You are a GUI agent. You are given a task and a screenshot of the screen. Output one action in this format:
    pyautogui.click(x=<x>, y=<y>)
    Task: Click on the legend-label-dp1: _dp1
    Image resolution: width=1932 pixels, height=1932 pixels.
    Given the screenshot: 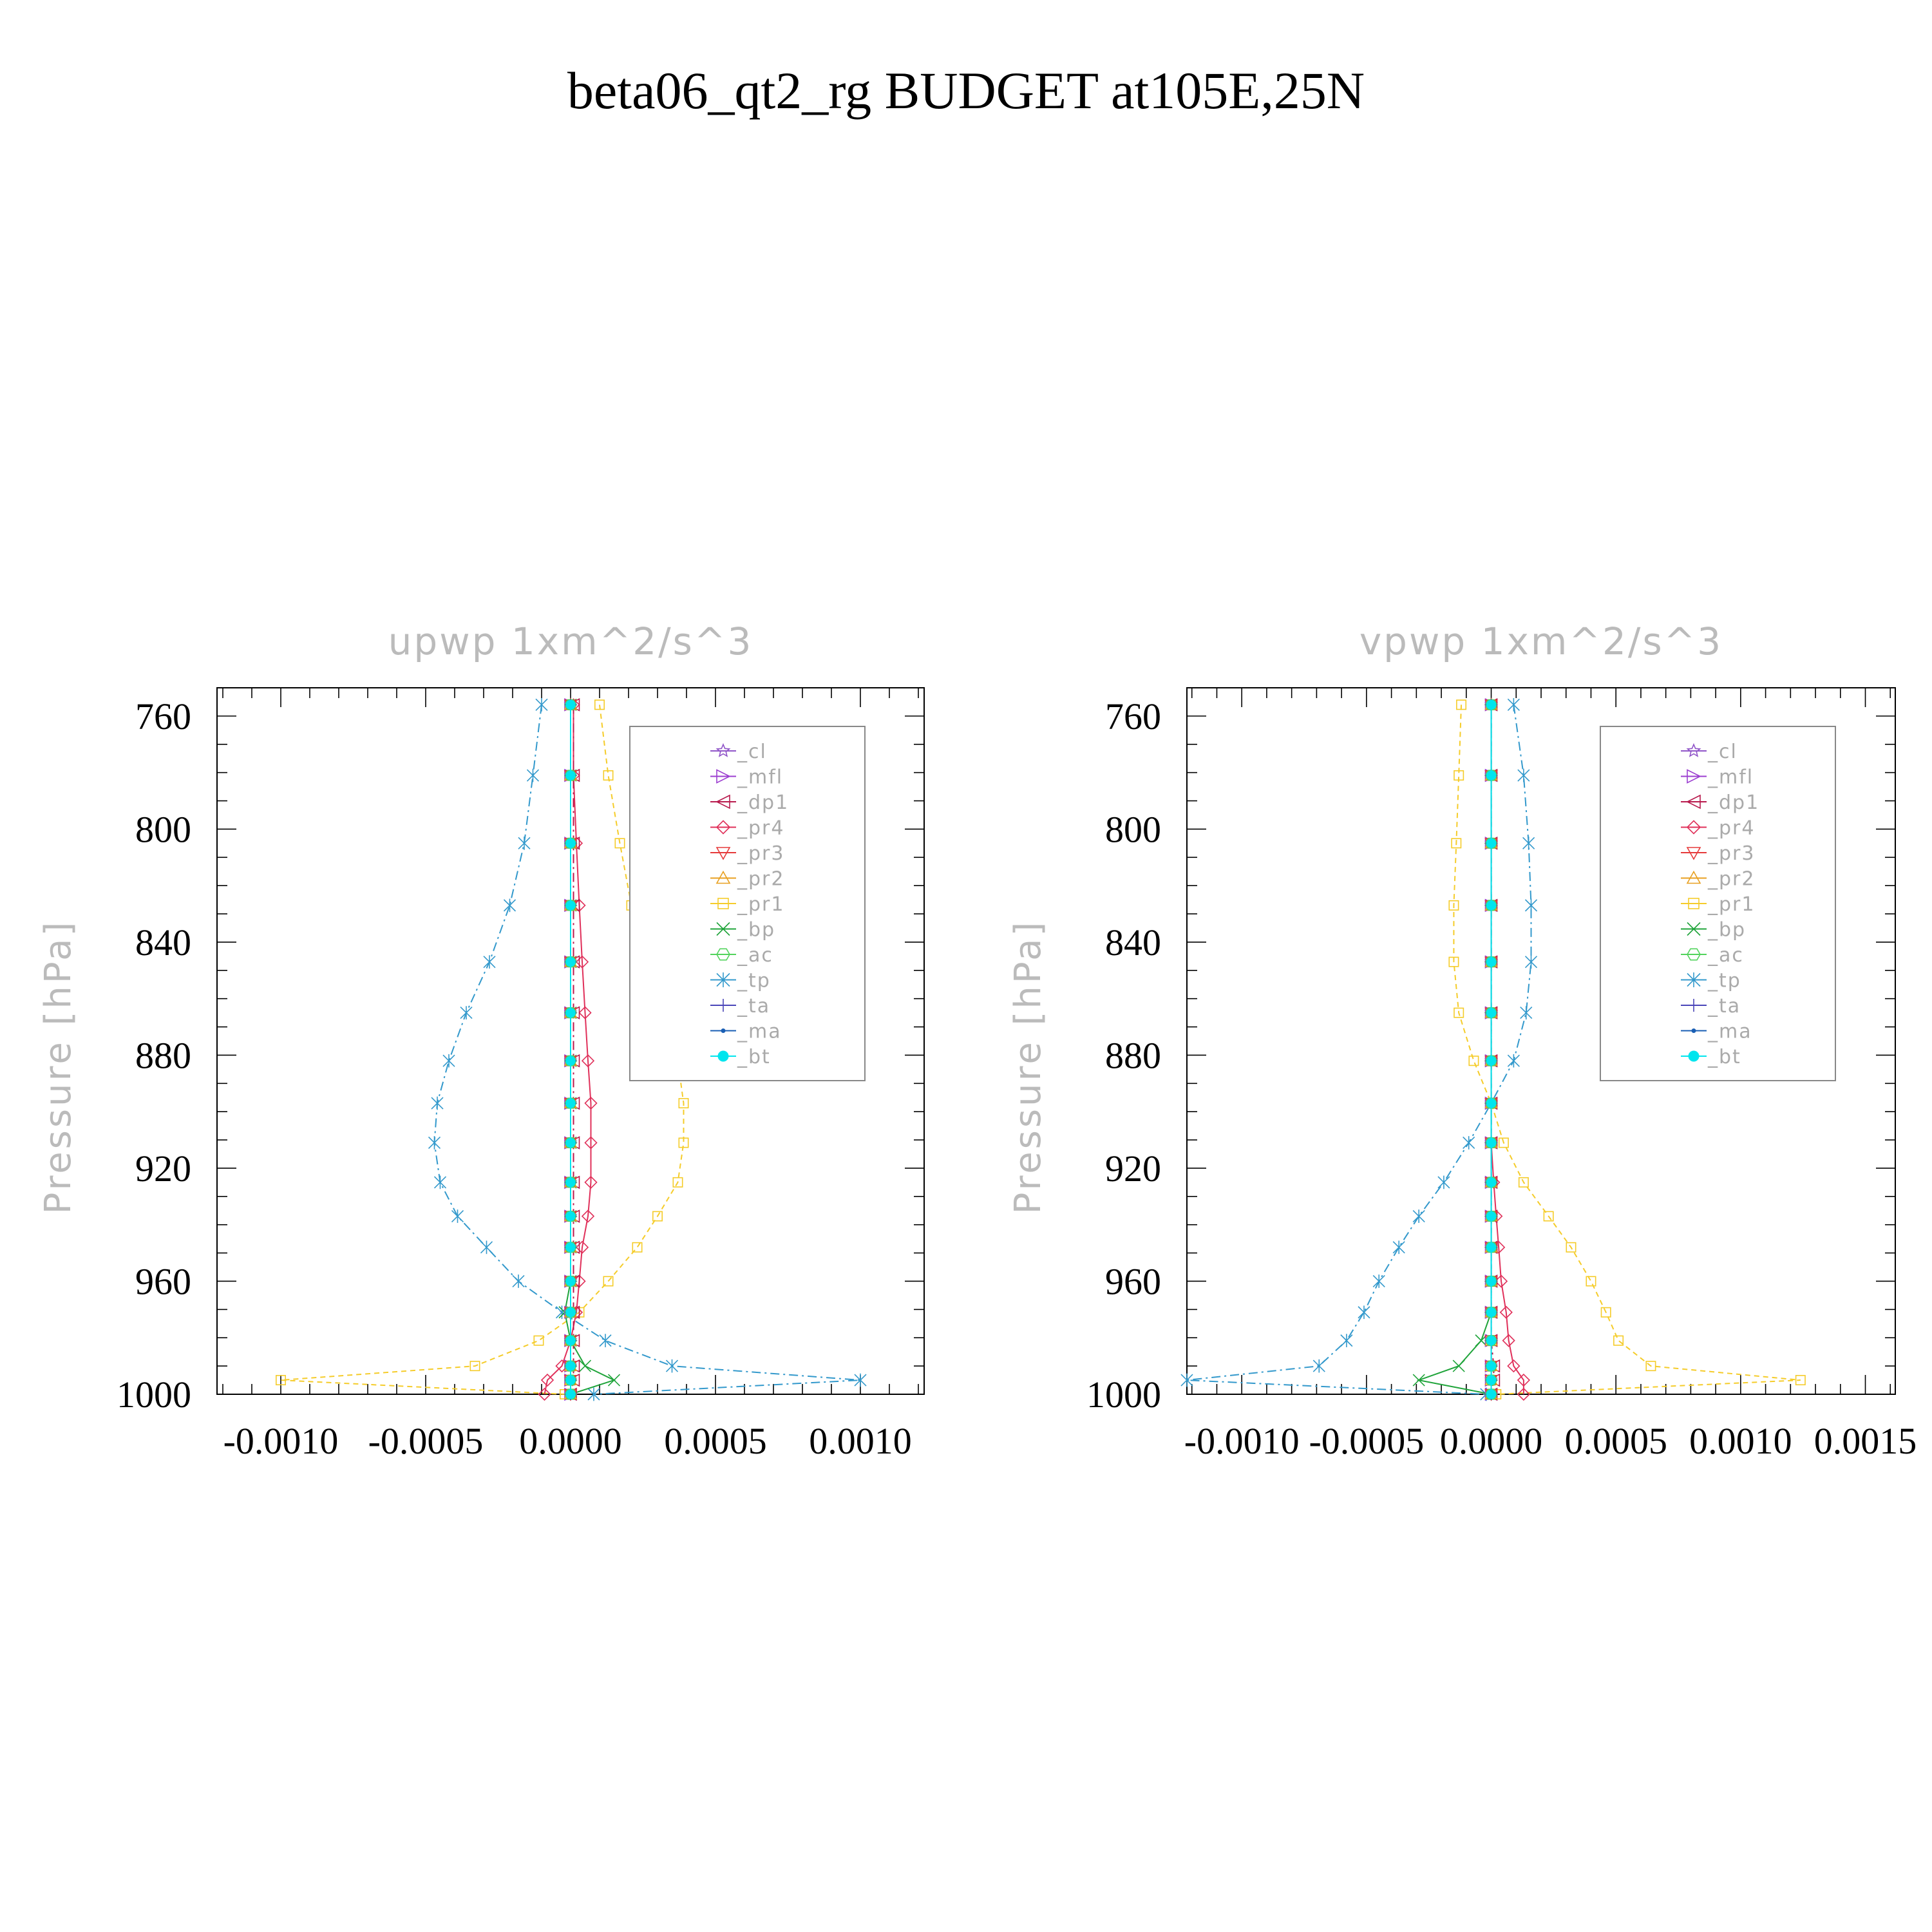 What is the action you would take?
    pyautogui.click(x=1733, y=803)
    